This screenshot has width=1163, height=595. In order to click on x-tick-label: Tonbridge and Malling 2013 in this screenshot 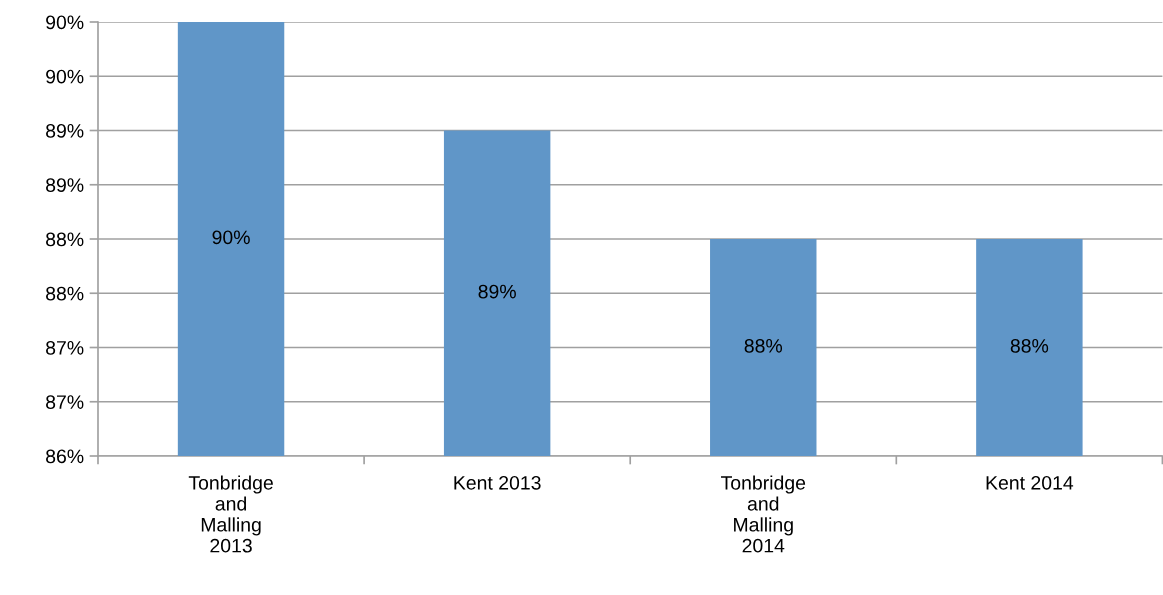, I will do `click(230, 514)`.